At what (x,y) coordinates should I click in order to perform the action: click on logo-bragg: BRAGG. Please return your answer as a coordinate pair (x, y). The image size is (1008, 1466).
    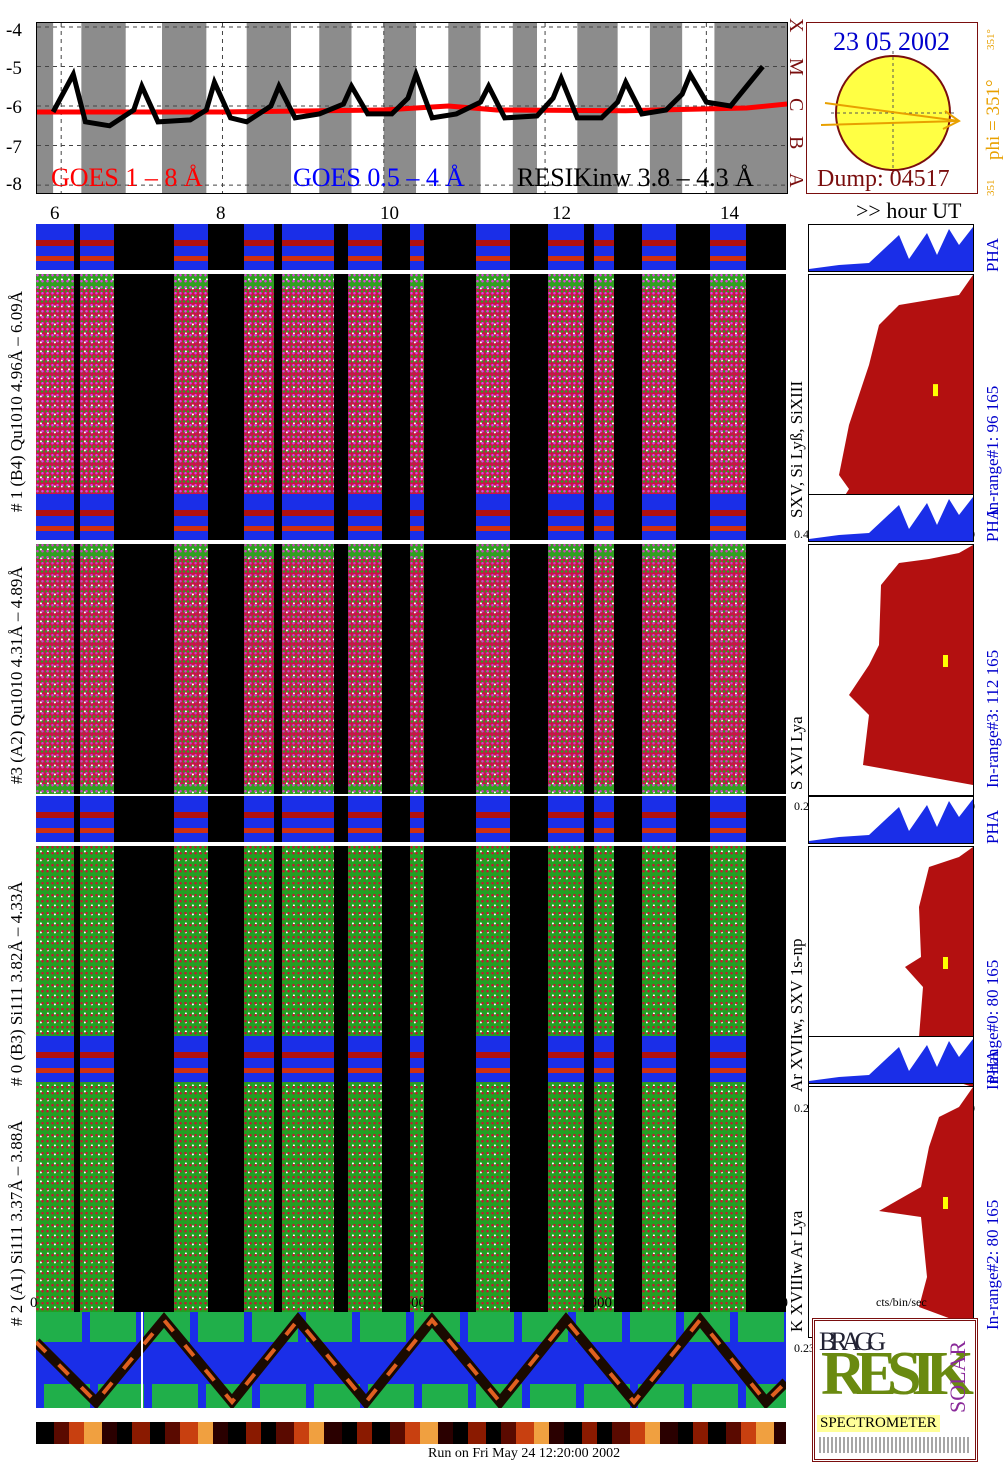
    Looking at the image, I should click on (852, 1341).